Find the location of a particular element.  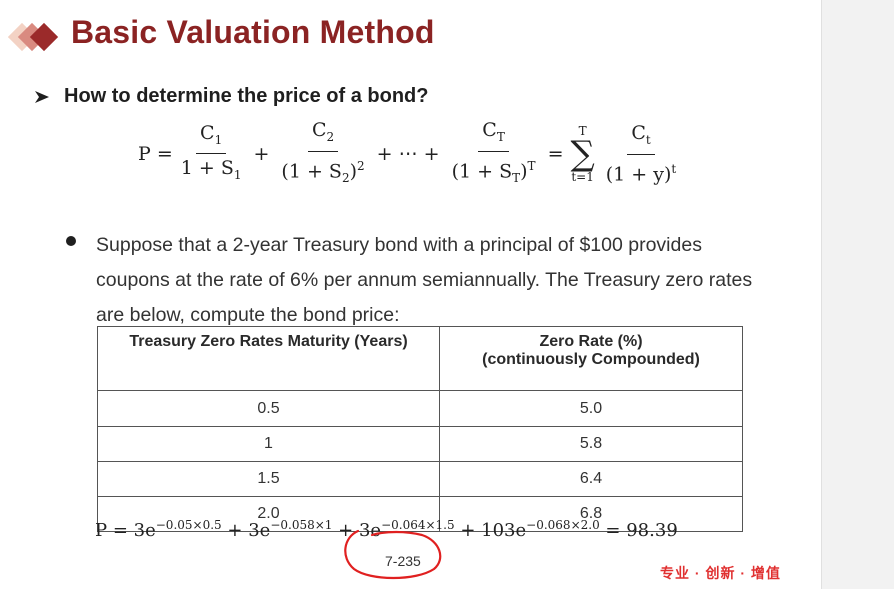

cell-rate: 5.0 is located at coordinates (591, 408).